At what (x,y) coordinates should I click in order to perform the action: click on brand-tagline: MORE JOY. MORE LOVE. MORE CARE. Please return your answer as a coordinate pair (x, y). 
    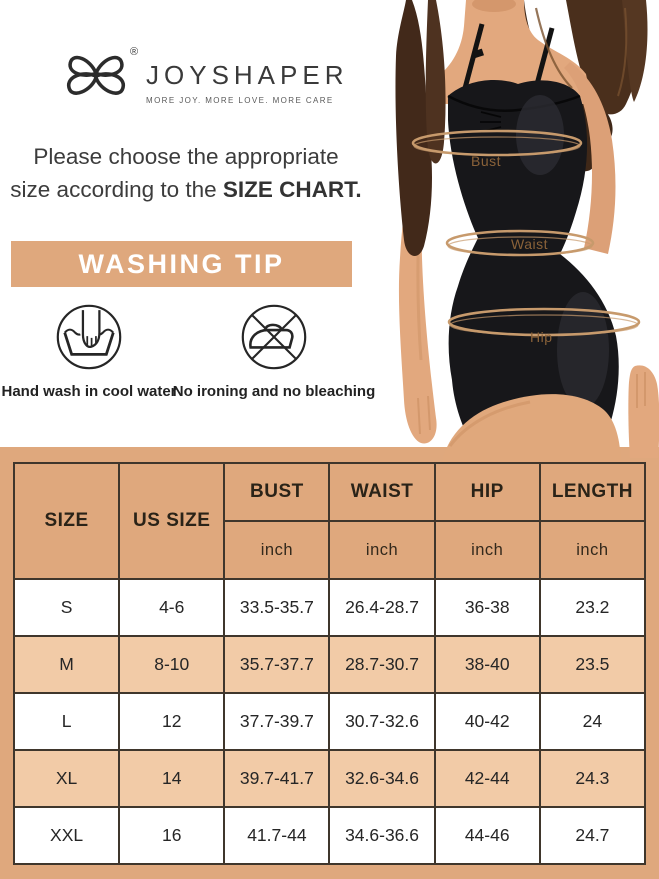
    Looking at the image, I should click on (240, 100).